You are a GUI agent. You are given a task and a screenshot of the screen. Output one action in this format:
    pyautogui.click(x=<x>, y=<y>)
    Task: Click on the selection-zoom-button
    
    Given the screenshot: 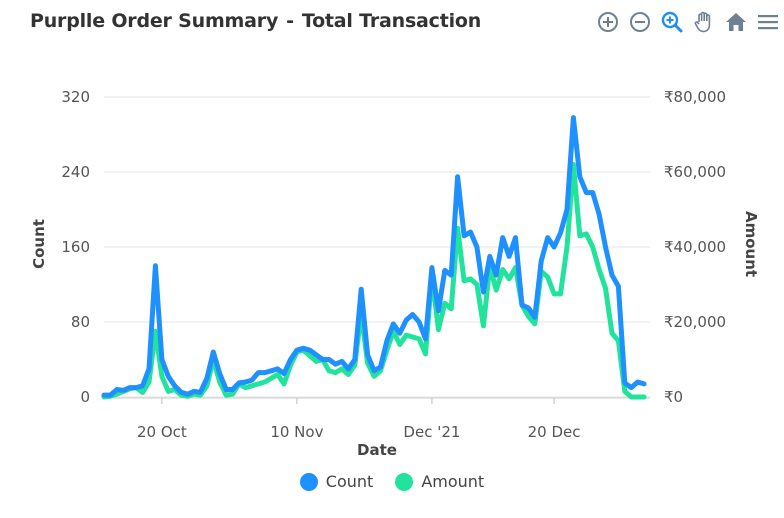 What is the action you would take?
    pyautogui.click(x=672, y=22)
    